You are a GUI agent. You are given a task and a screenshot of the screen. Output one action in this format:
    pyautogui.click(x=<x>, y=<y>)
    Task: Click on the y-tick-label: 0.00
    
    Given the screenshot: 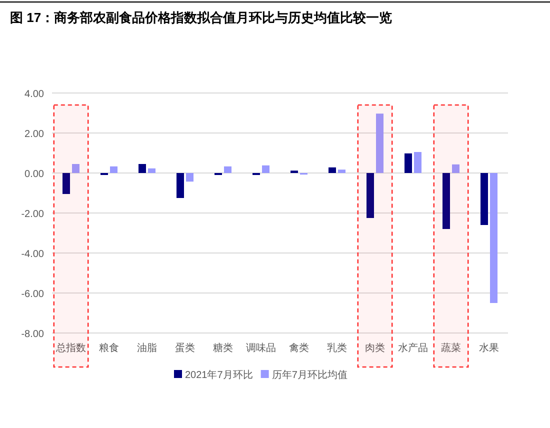 What is the action you would take?
    pyautogui.click(x=34, y=174)
    